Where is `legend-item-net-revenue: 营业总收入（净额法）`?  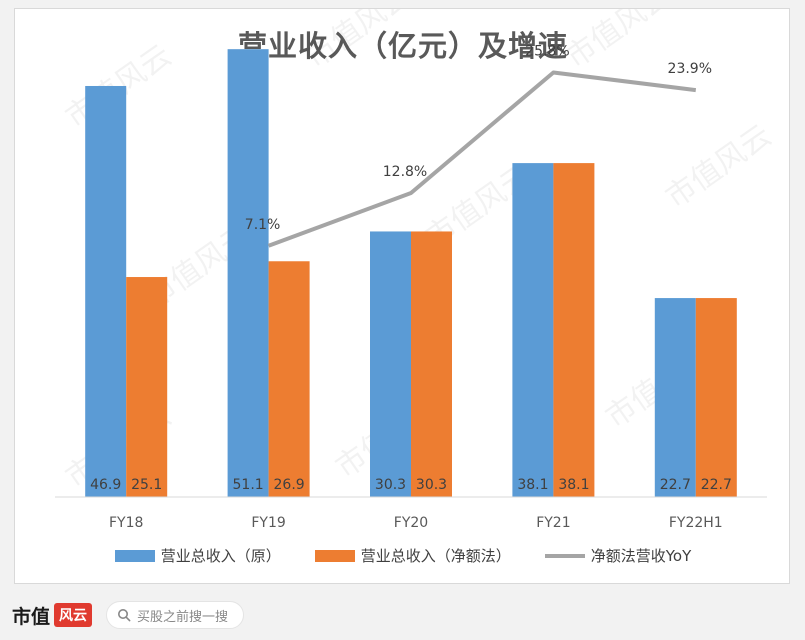 legend-item-net-revenue: 营业总收入（净额法） is located at coordinates (412, 555).